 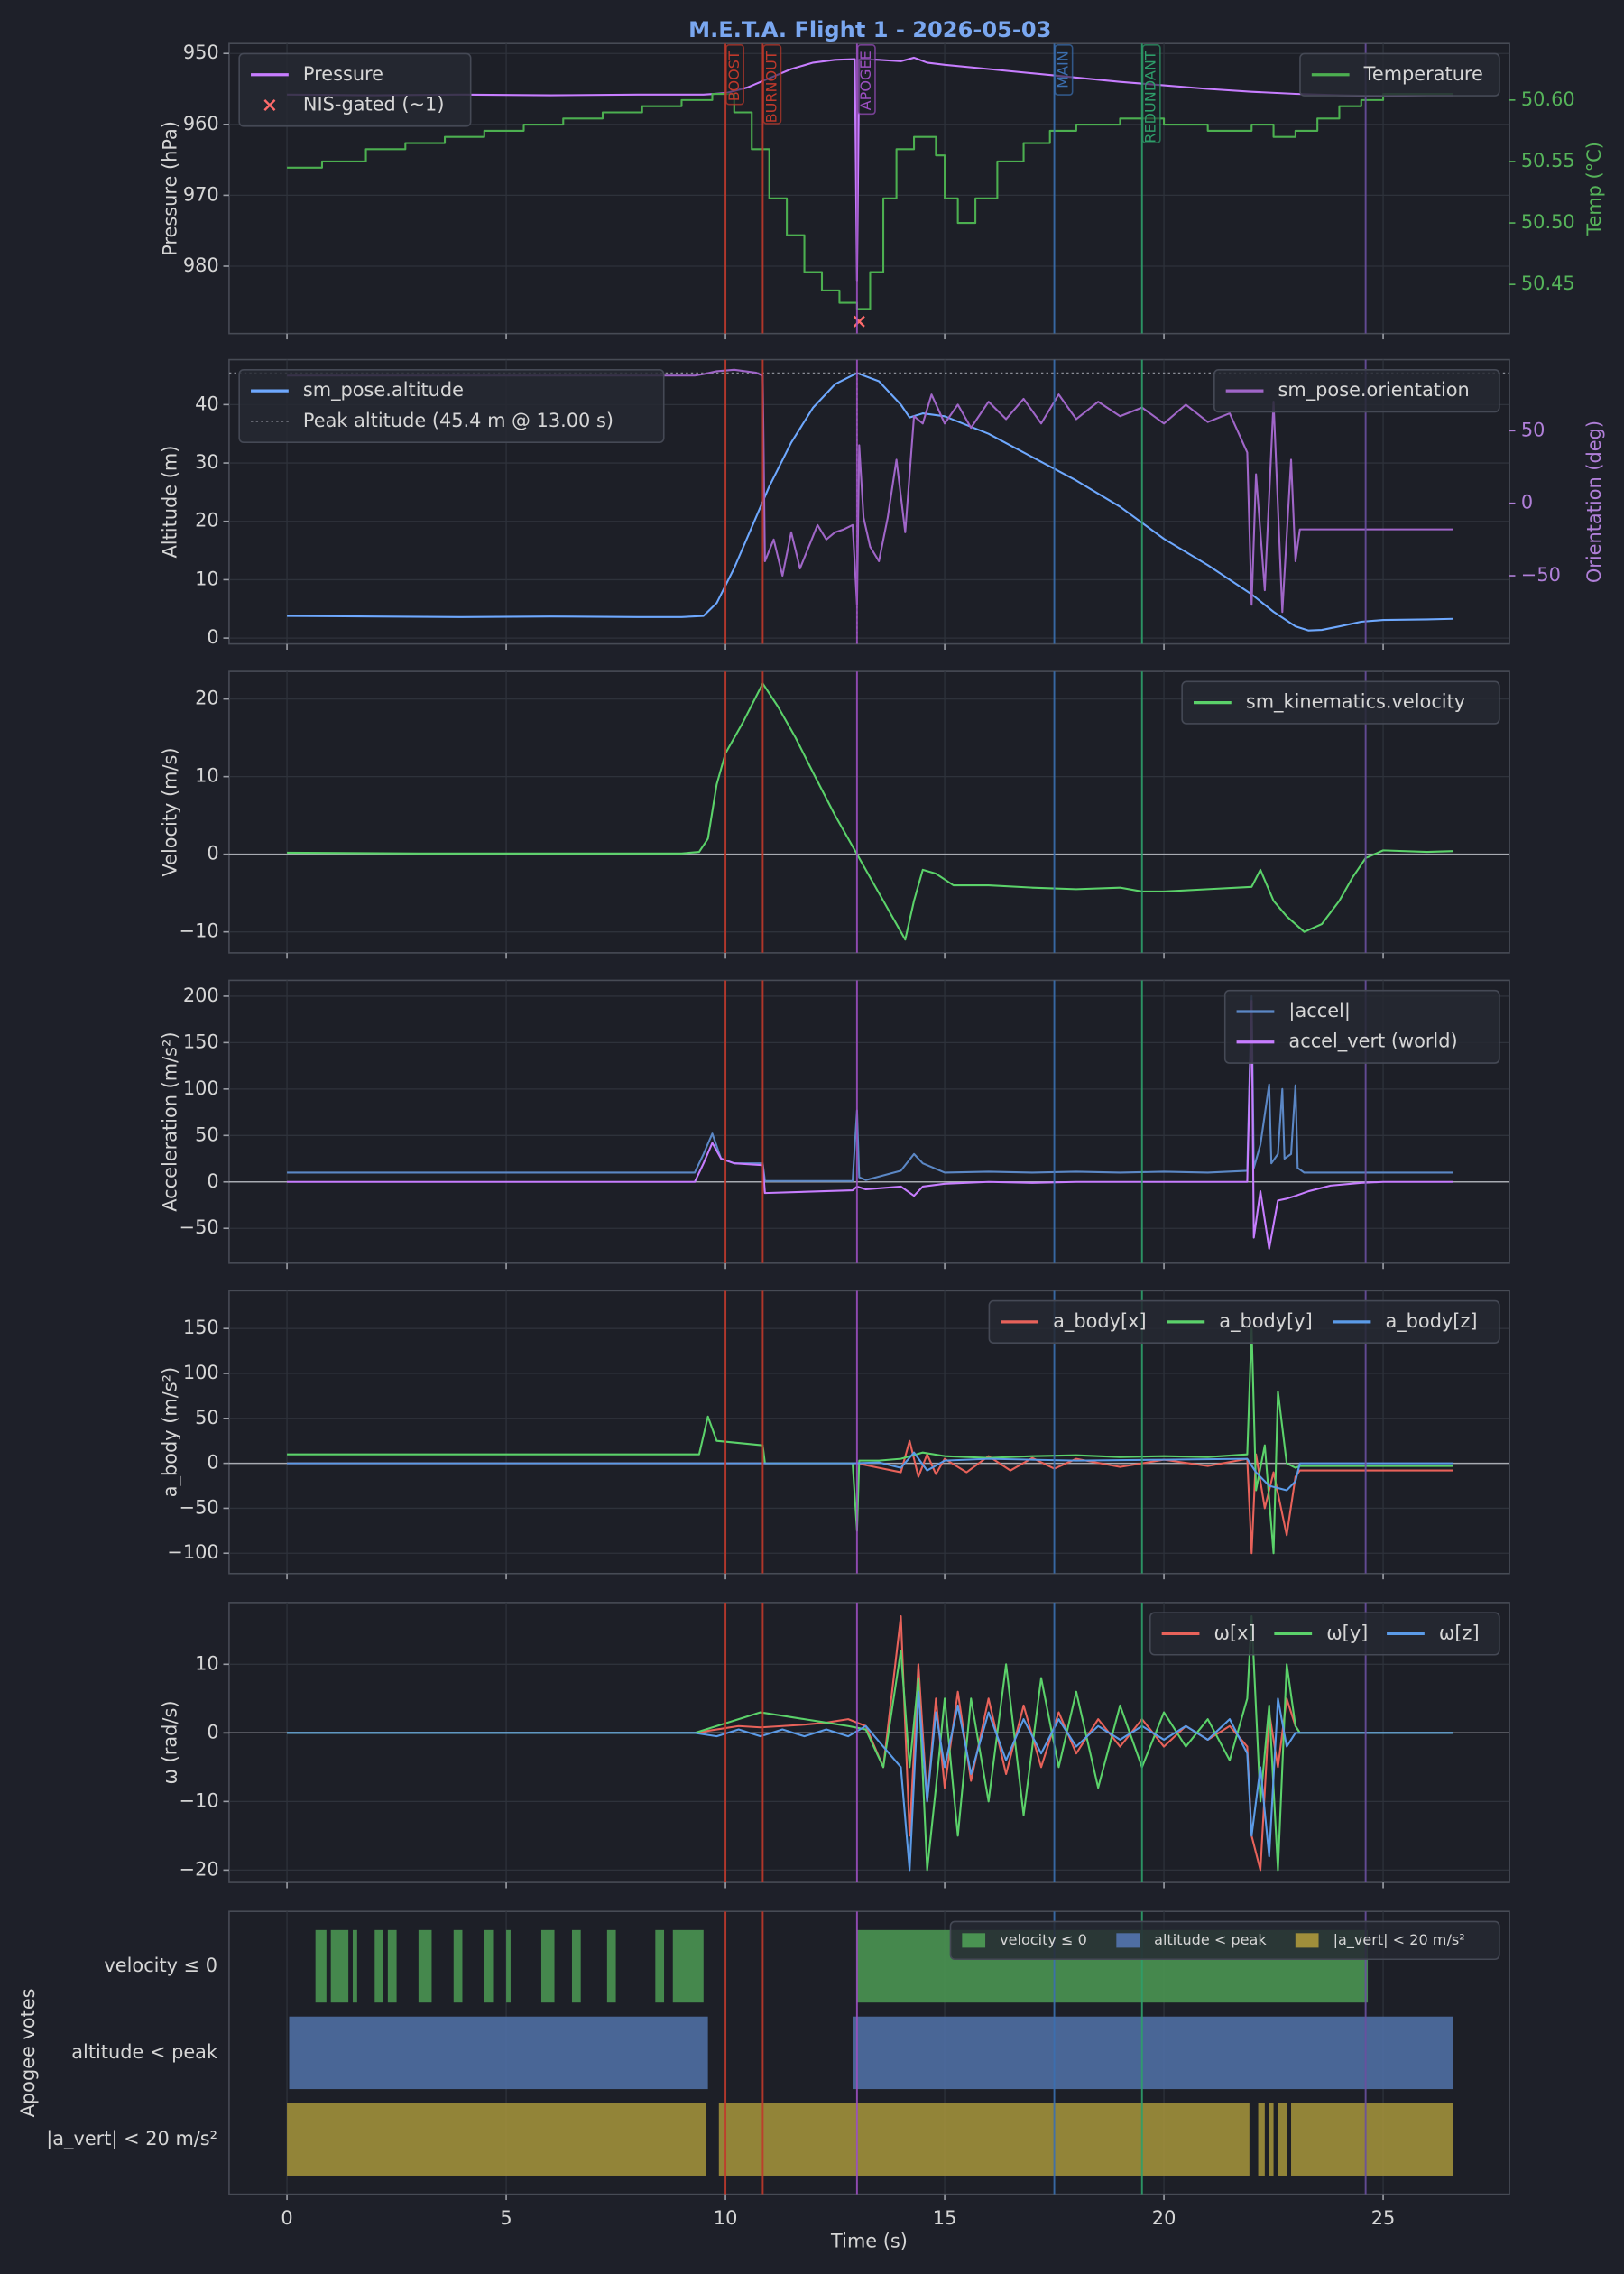 I want to click on legend-label: |accel|, so click(x=1319, y=1011).